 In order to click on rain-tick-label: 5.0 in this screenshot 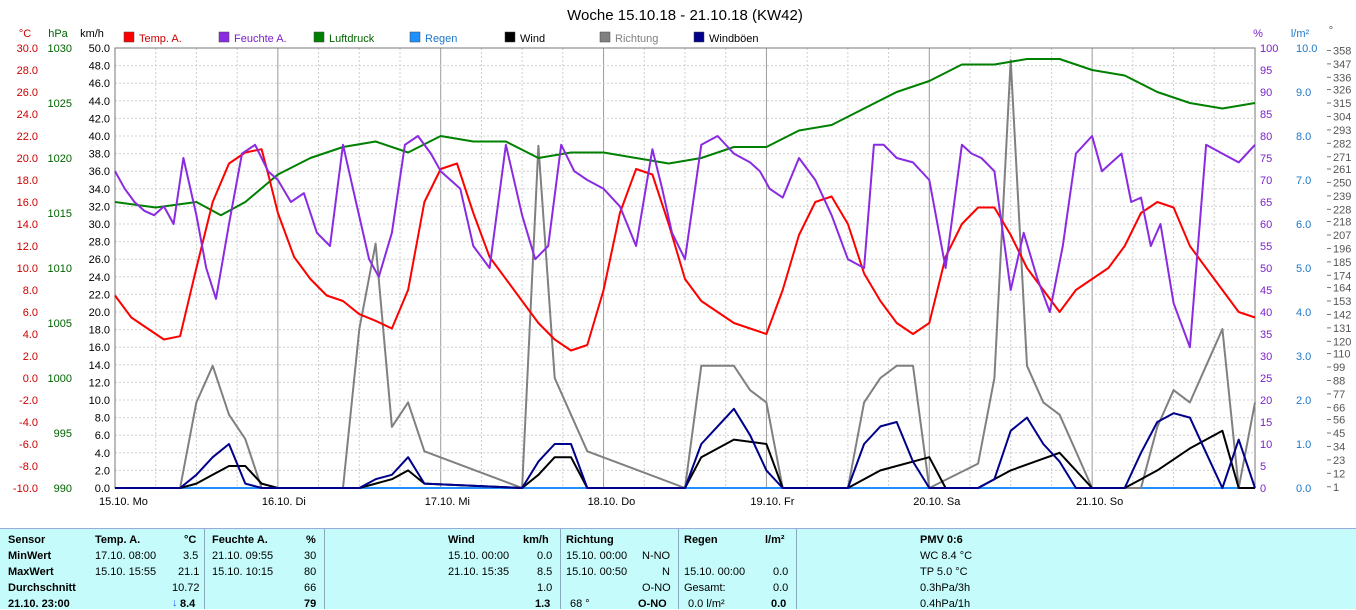, I will do `click(1303, 269)`.